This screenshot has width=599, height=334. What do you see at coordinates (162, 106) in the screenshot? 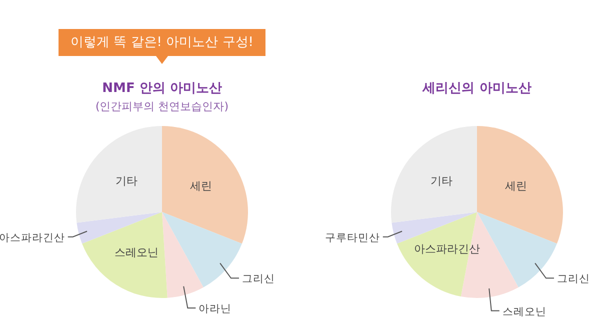
I see `chart-subtitle: (인간피부의 천연보습인자)` at bounding box center [162, 106].